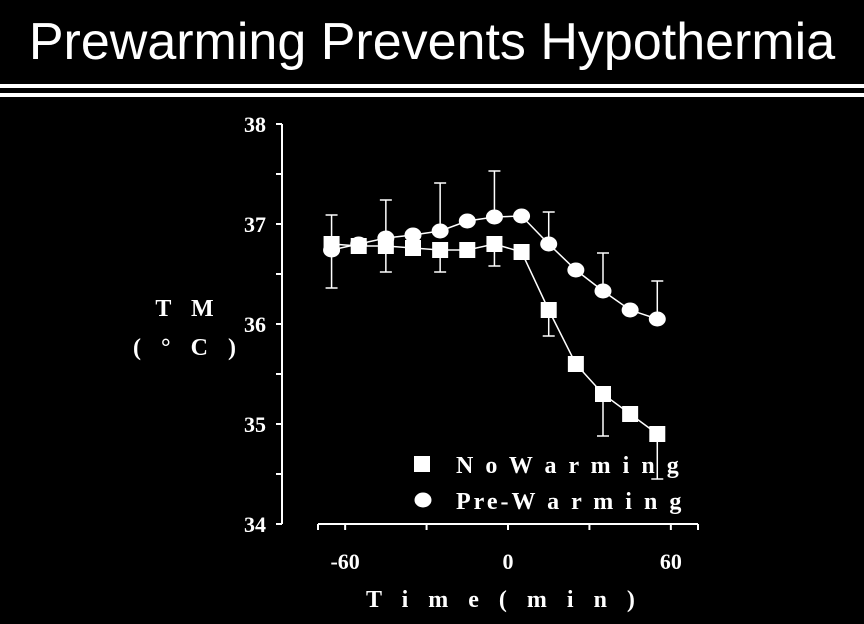 The height and width of the screenshot is (624, 864). Describe the element at coordinates (569, 466) in the screenshot. I see `legend-label-no-warming: N o W a r m i n g` at that location.